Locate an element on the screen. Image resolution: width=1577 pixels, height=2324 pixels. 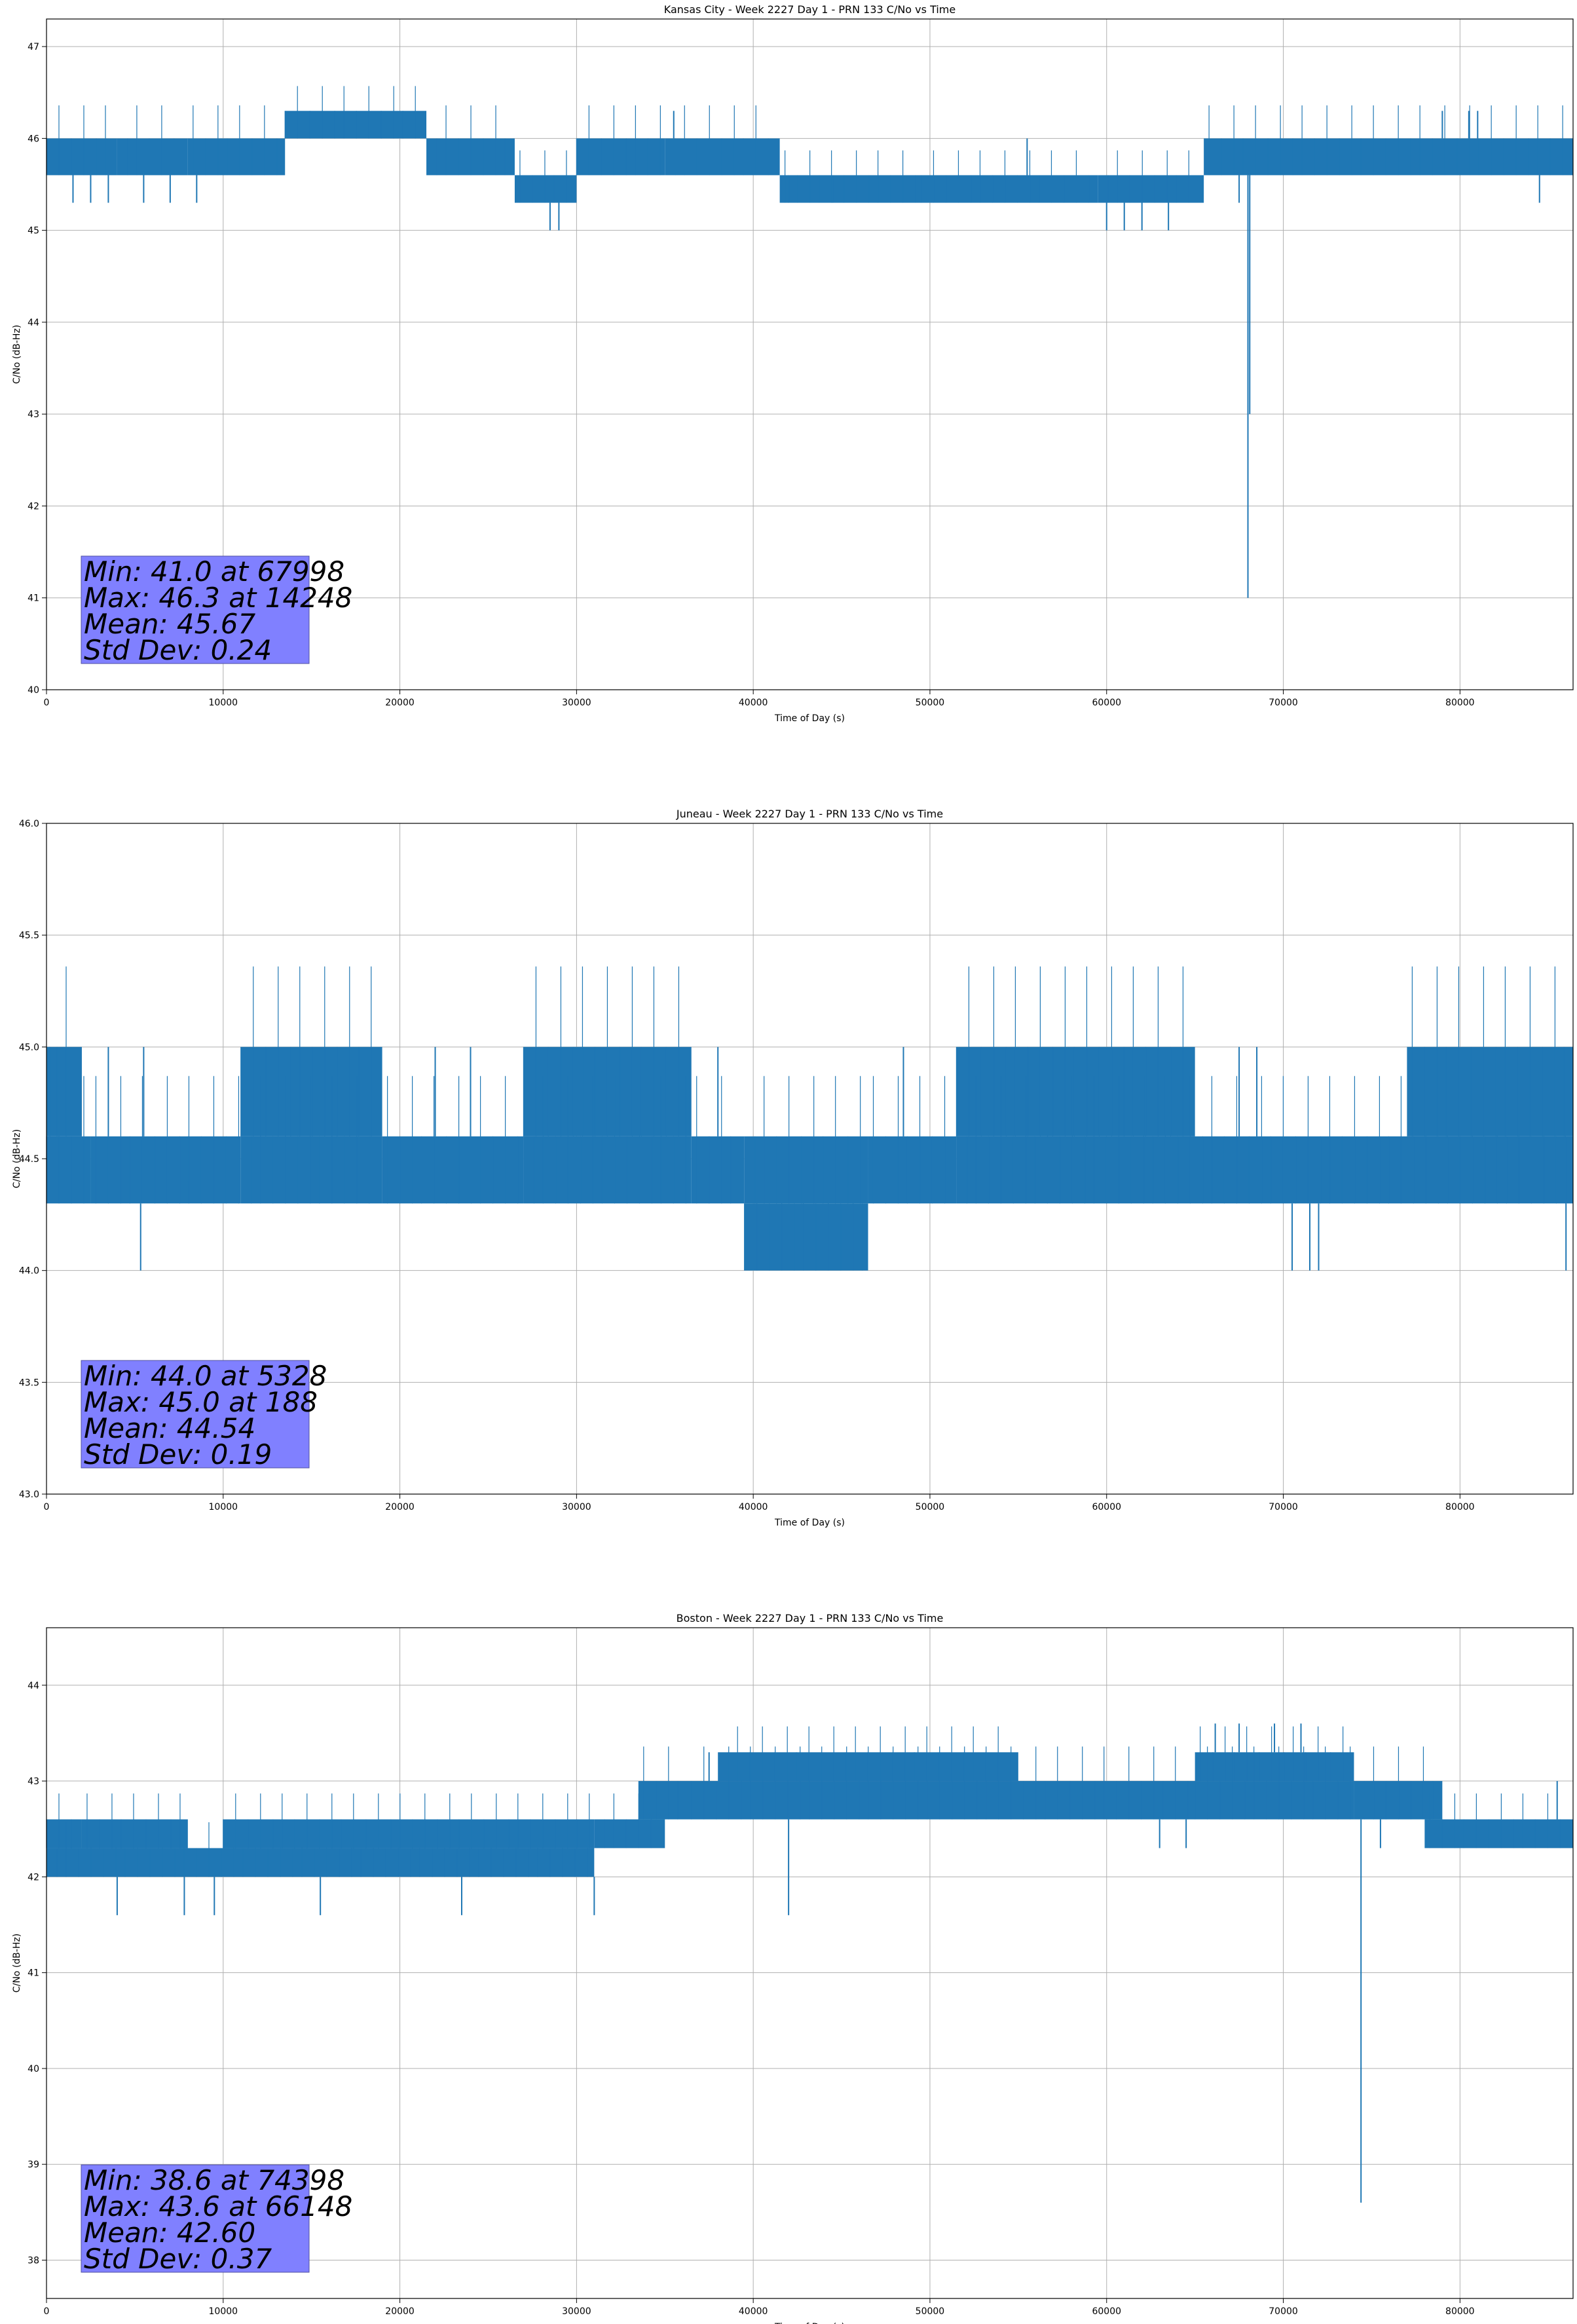
stats-line: Min: 44.0 at 5328 is located at coordinates (205, 1376).